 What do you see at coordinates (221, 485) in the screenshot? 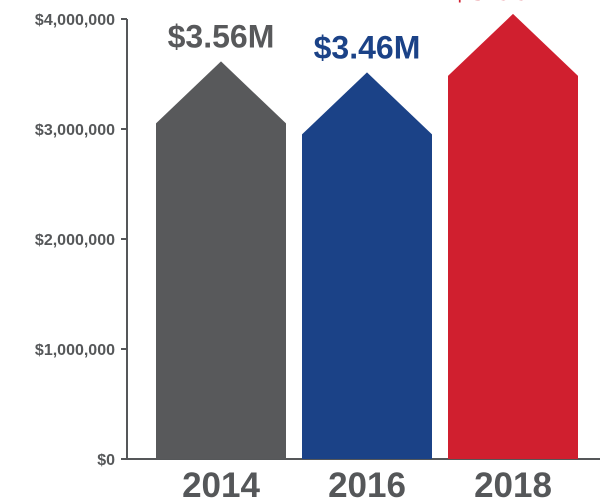
I see `x-category-label: 2014` at bounding box center [221, 485].